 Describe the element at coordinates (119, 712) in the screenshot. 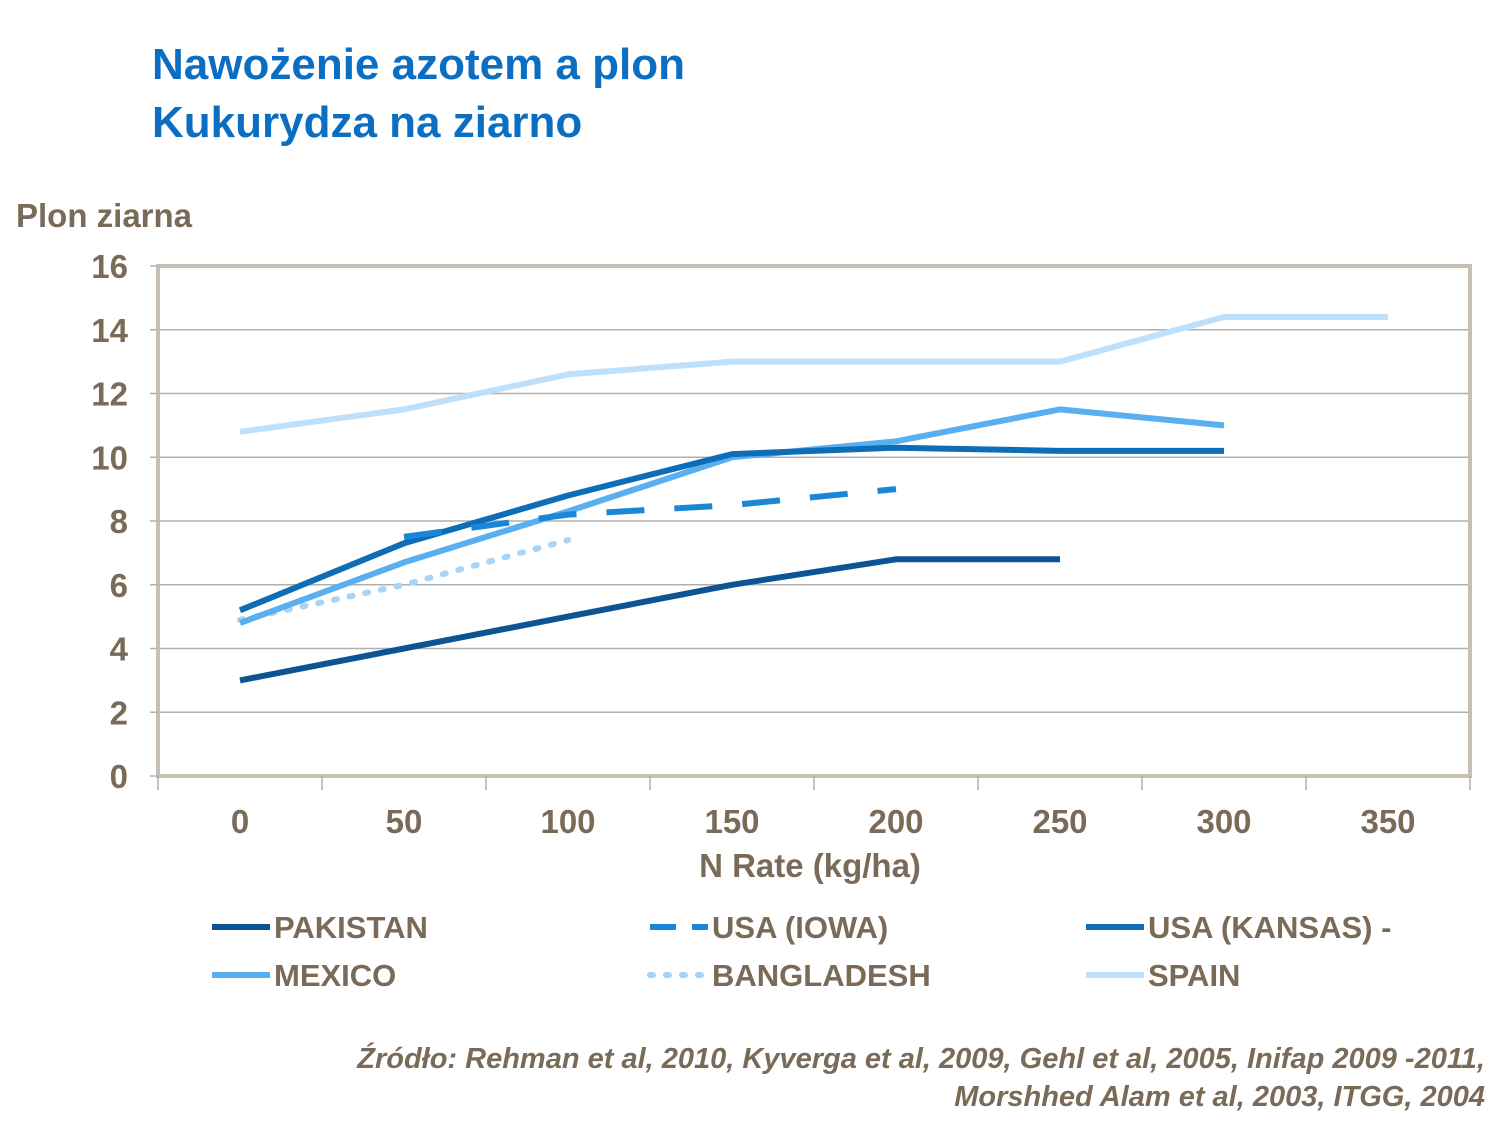

I see `y-tick-label-2: 2` at that location.